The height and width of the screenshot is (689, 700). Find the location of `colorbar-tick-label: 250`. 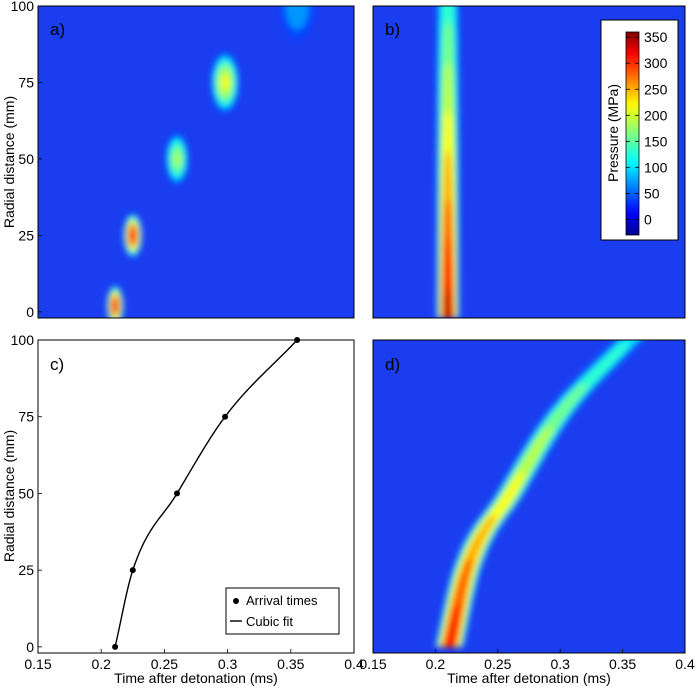

colorbar-tick-label: 250 is located at coordinates (656, 89).